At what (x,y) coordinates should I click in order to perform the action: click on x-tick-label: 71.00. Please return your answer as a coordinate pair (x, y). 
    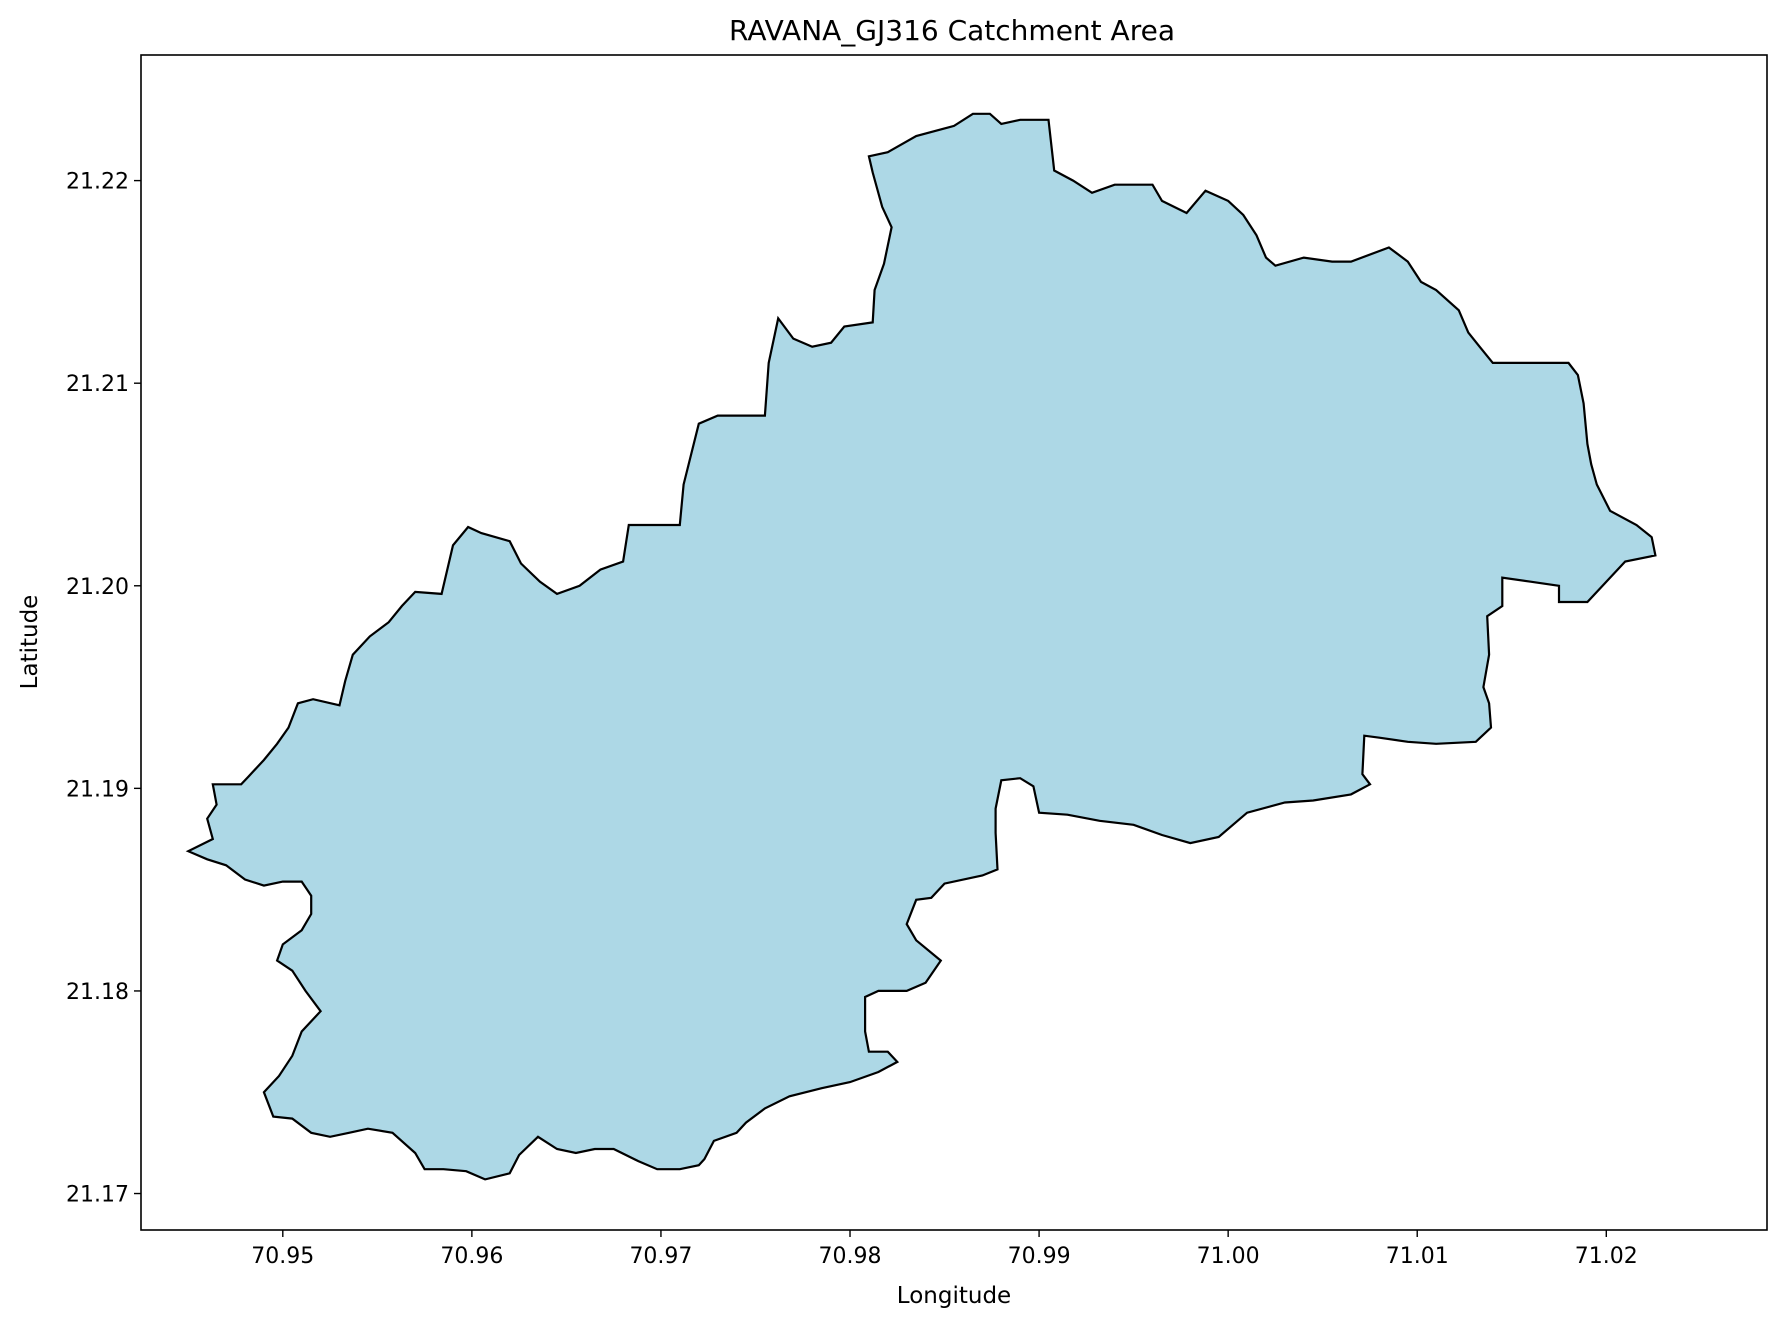
    Looking at the image, I should click on (1228, 1256).